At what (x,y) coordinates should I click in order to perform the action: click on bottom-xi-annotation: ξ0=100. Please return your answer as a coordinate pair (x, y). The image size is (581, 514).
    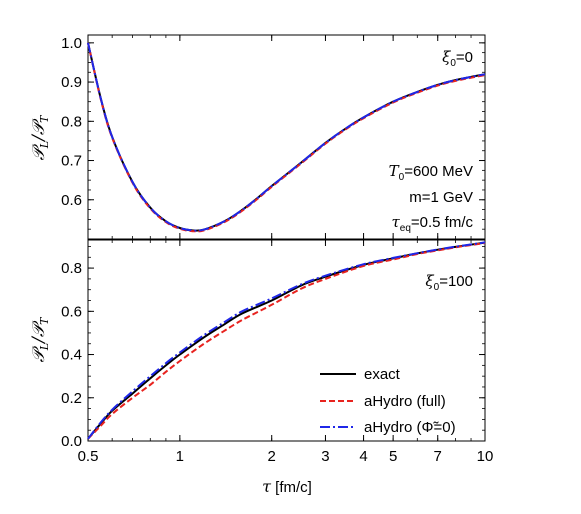
    Looking at the image, I should click on (449, 282).